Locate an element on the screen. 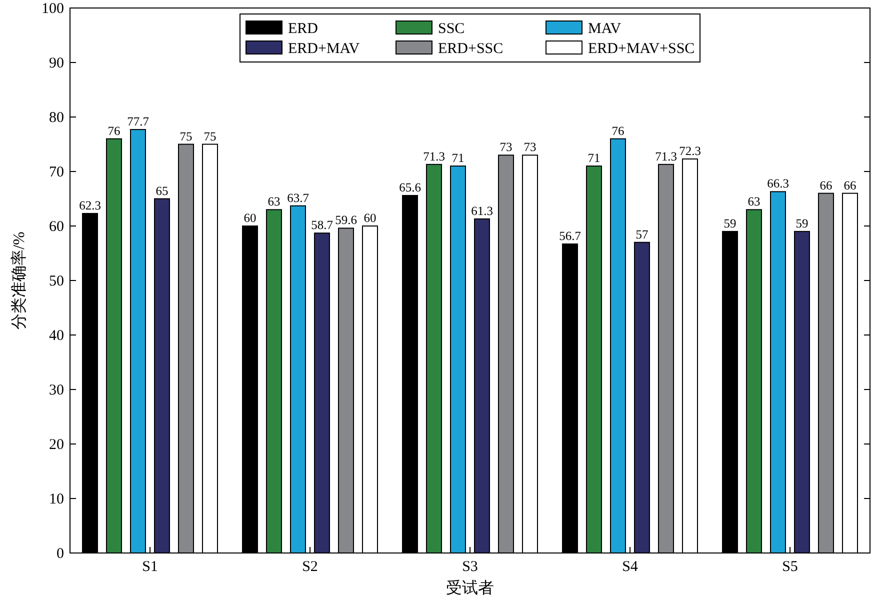 This screenshot has height=600, width=877. data-label: 61.3 is located at coordinates (482, 211).